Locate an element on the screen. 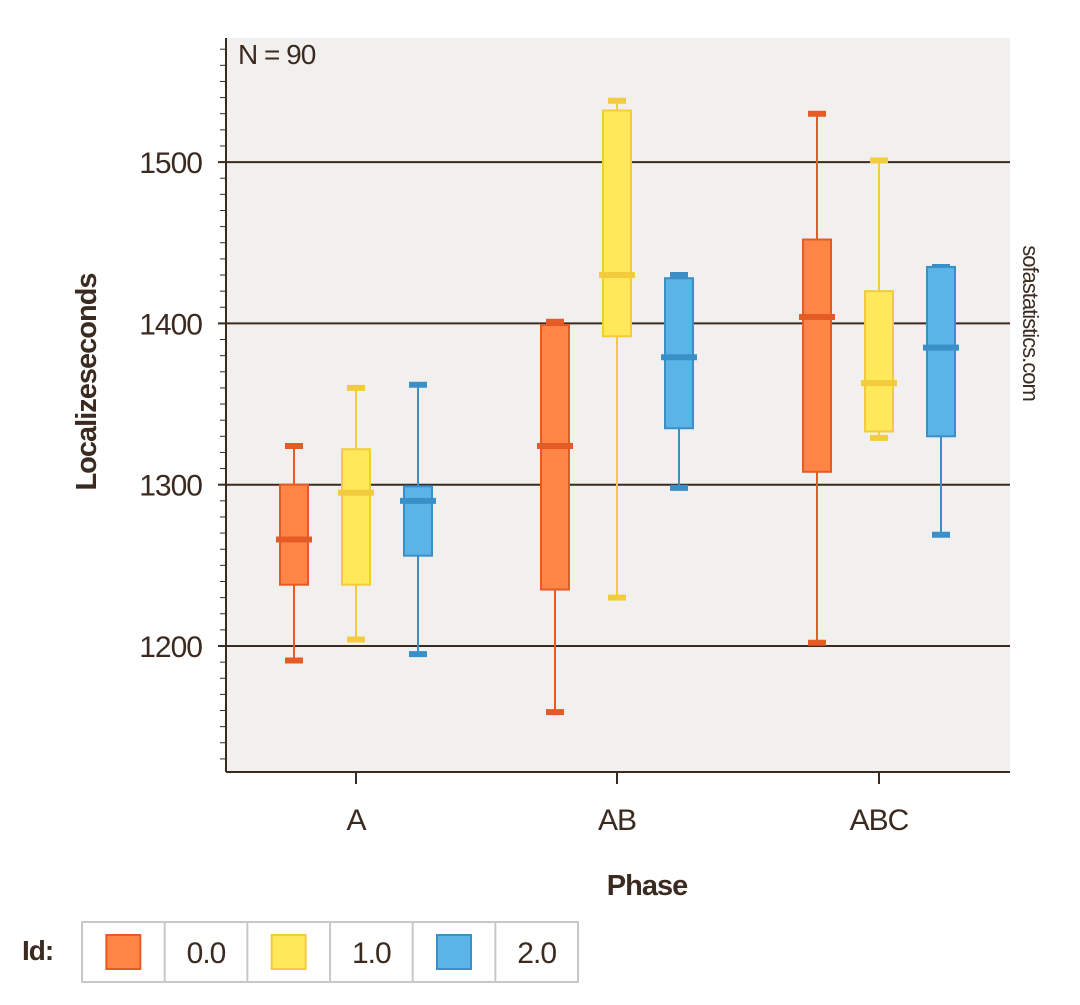  n-annotation: N = 90 is located at coordinates (277, 54).